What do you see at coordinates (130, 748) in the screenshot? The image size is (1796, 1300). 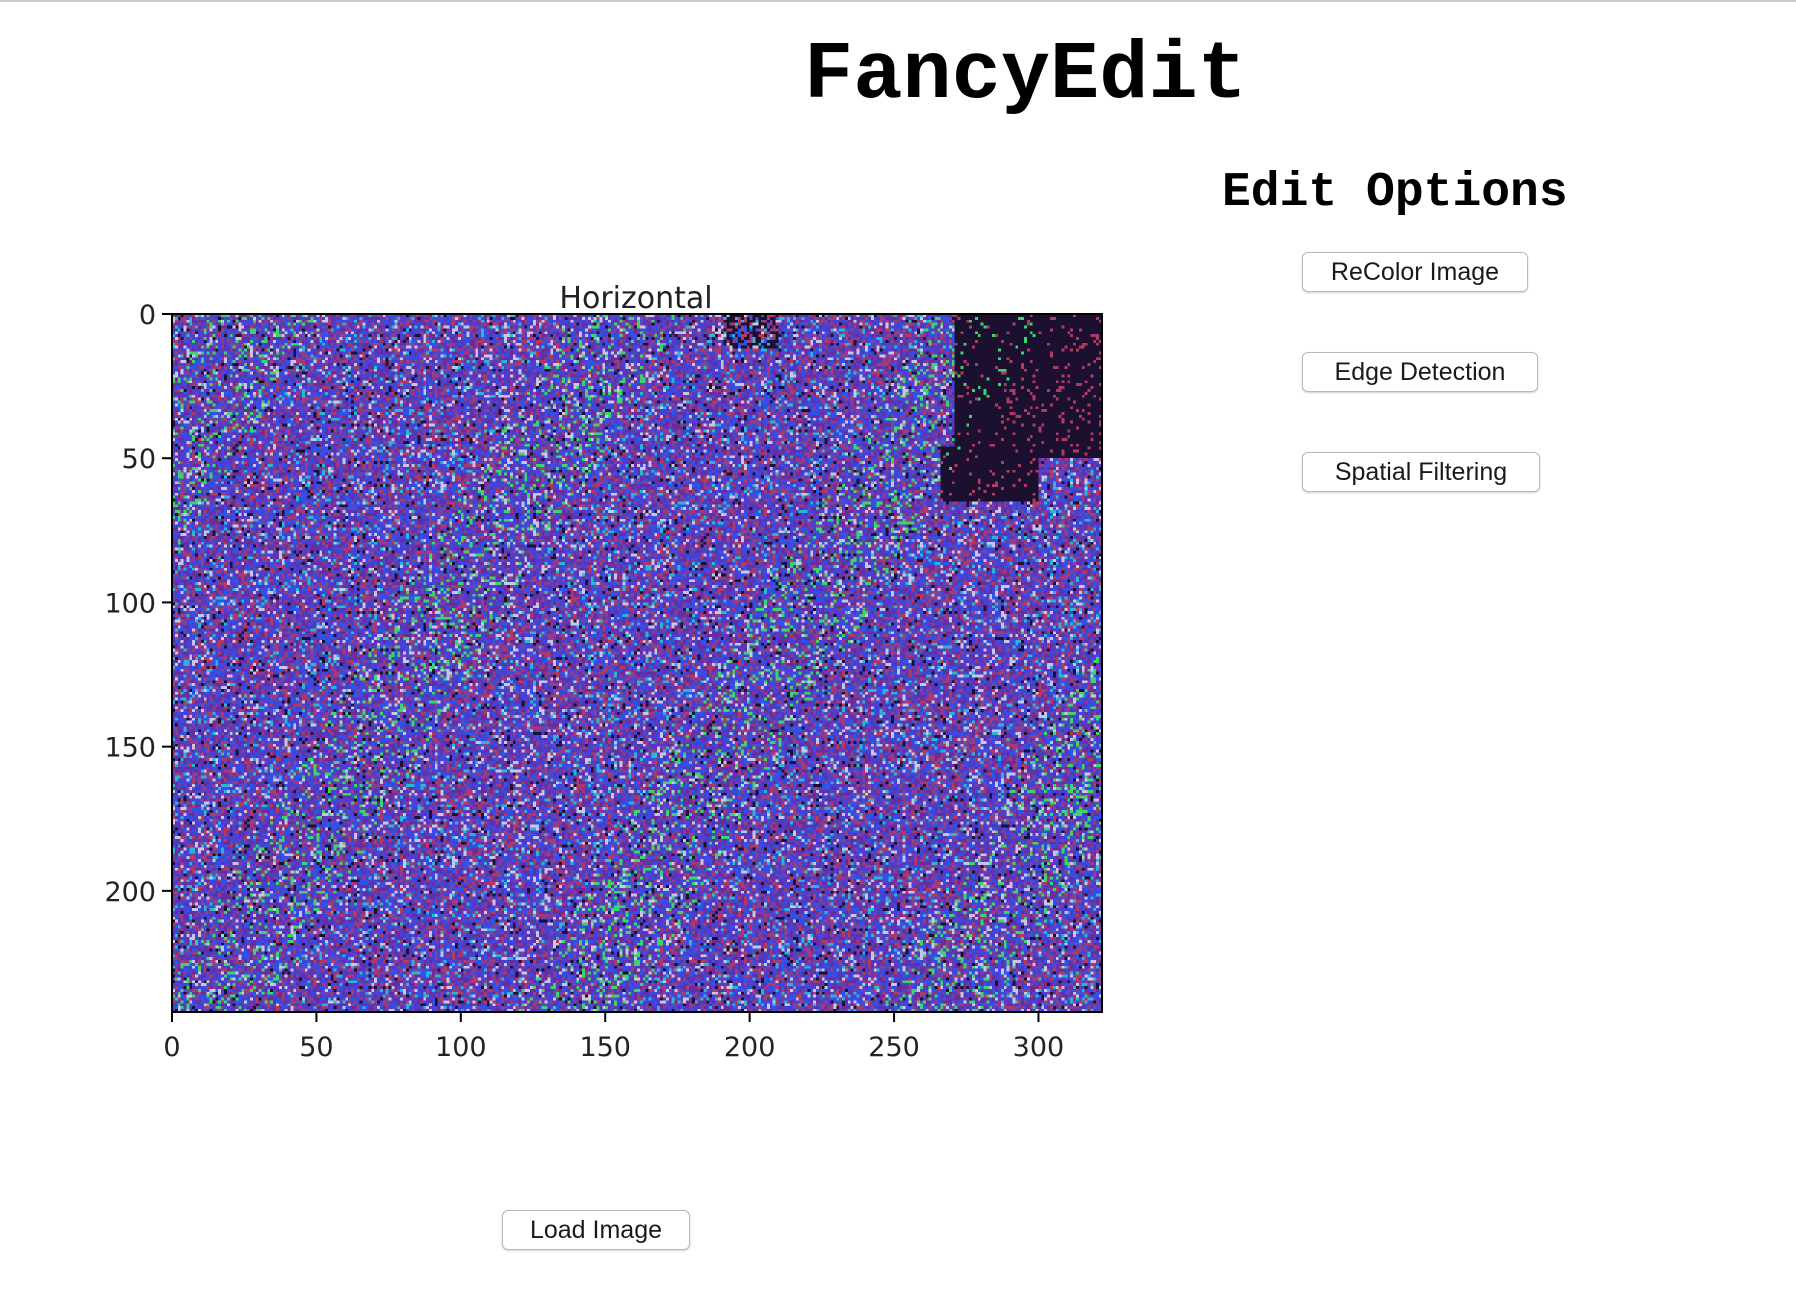 I see `y-tick-label: 150` at bounding box center [130, 748].